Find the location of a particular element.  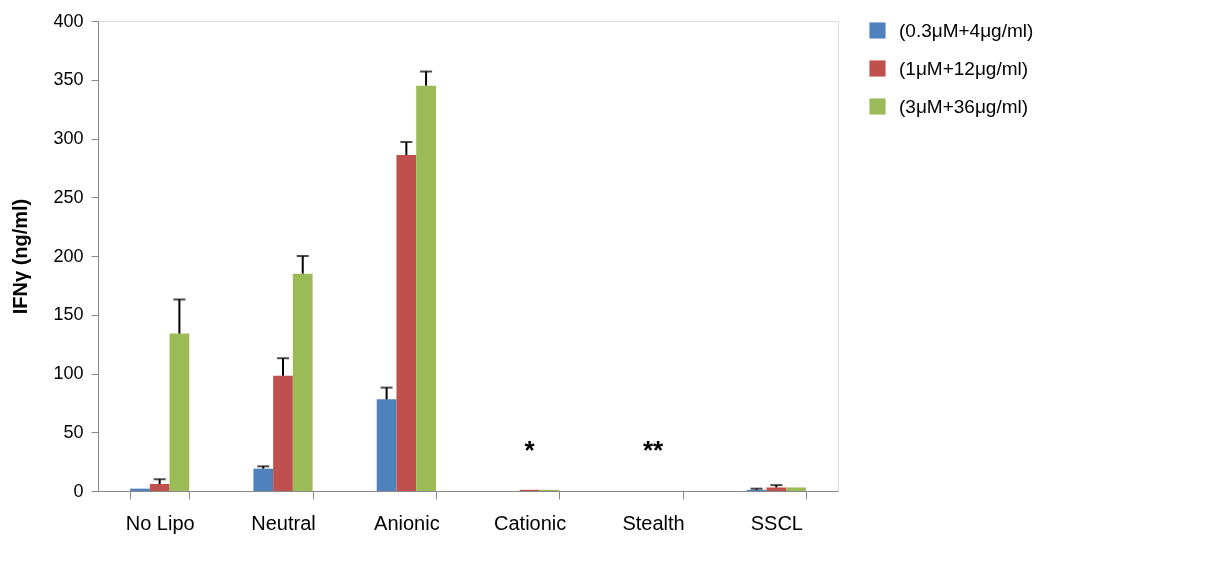

x-tick-label: No Lipo is located at coordinates (160, 522).